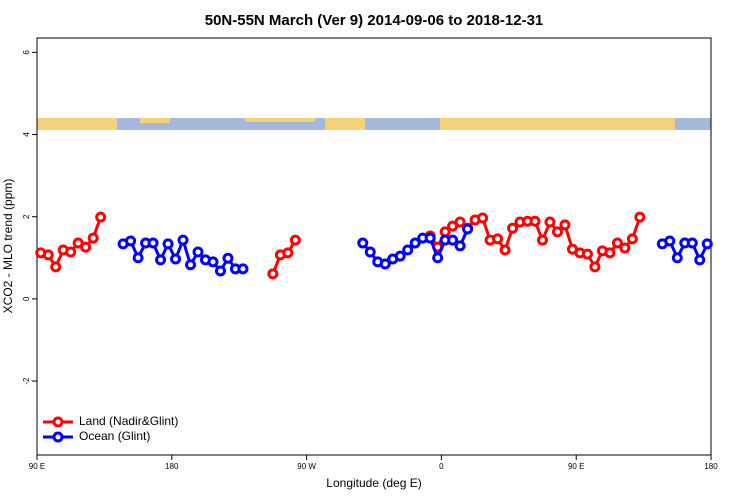 This screenshot has width=750, height=500. What do you see at coordinates (8, 246) in the screenshot?
I see `y-axis-label: XCO2 - MLO trend (ppm)` at bounding box center [8, 246].